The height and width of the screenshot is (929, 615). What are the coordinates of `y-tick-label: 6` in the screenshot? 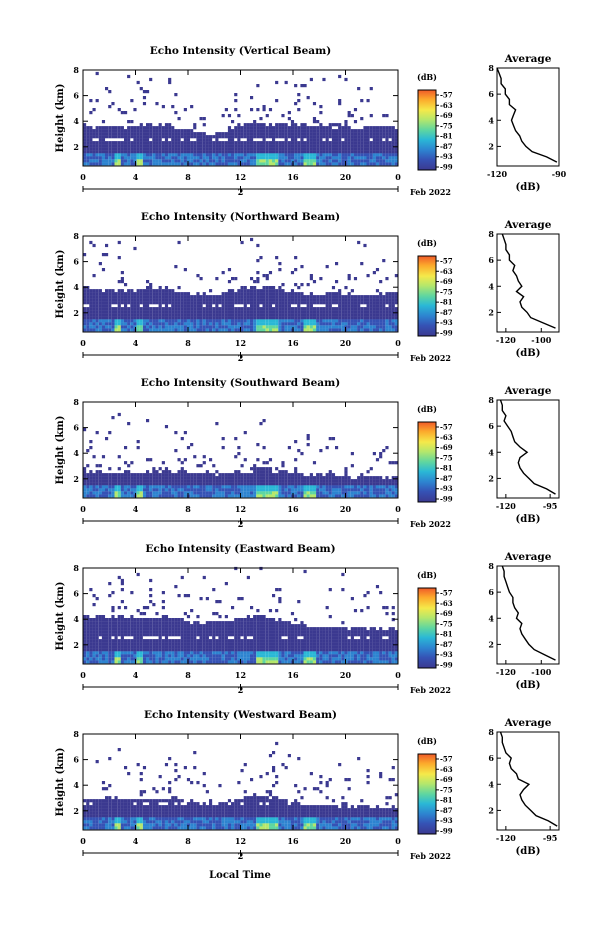 It's located at (76, 262).